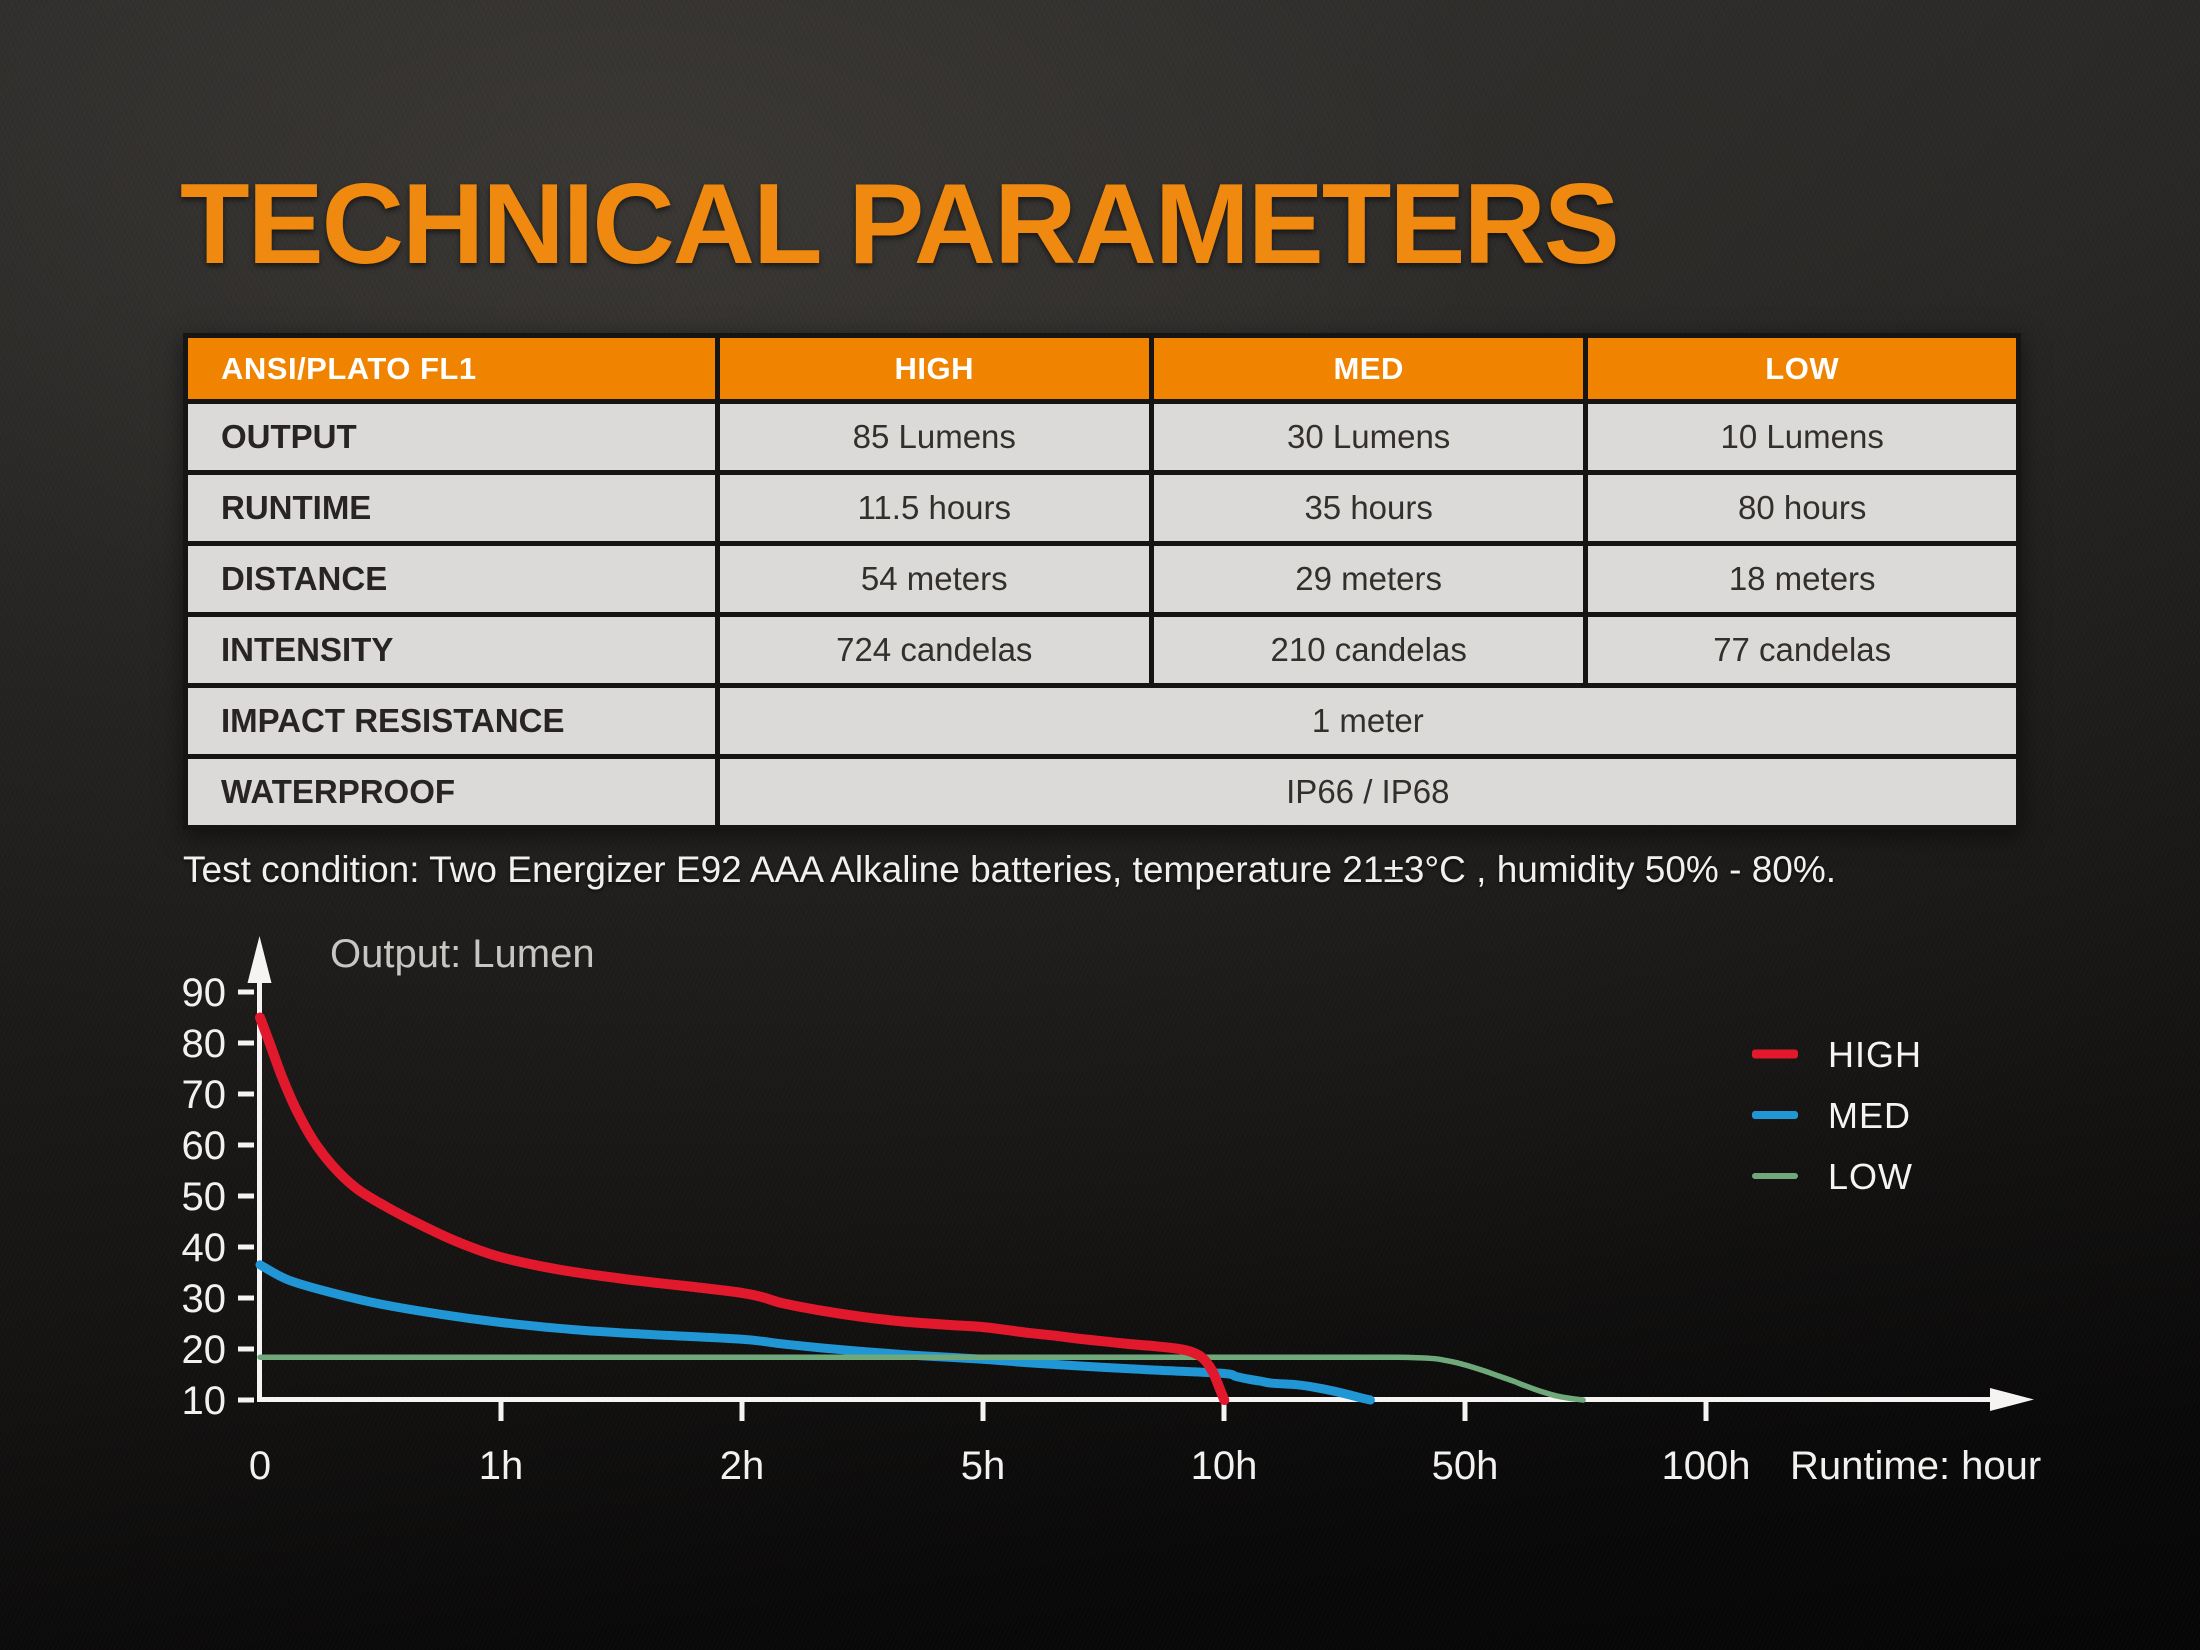 This screenshot has height=1650, width=2200. Describe the element at coordinates (204, 1146) in the screenshot. I see `y-tick-label: 60` at that location.